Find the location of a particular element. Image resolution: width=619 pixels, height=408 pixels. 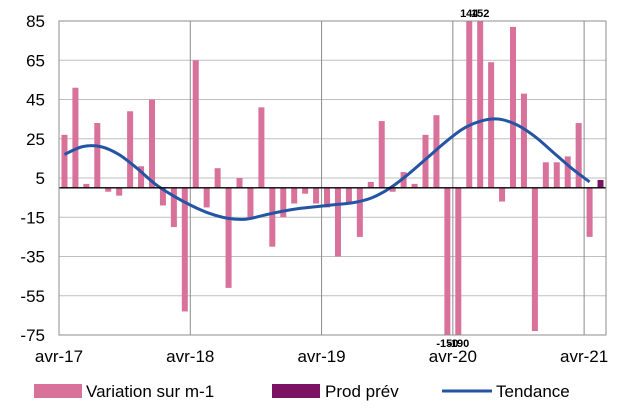

x-tick-label: avr-21 is located at coordinates (584, 356).